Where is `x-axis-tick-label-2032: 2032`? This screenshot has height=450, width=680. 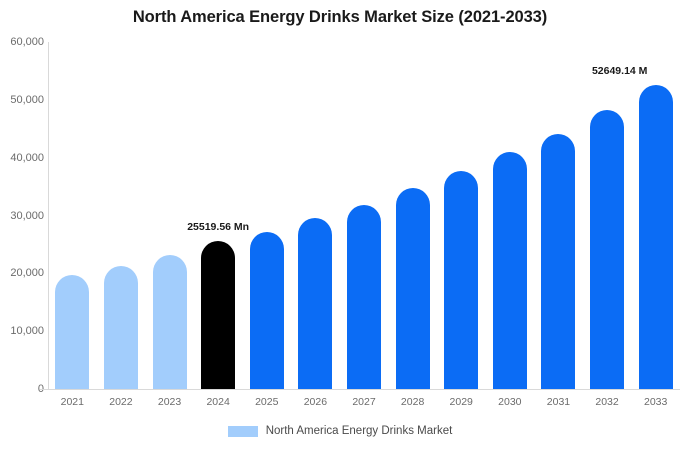
x-axis-tick-label-2032: 2032 is located at coordinates (607, 402).